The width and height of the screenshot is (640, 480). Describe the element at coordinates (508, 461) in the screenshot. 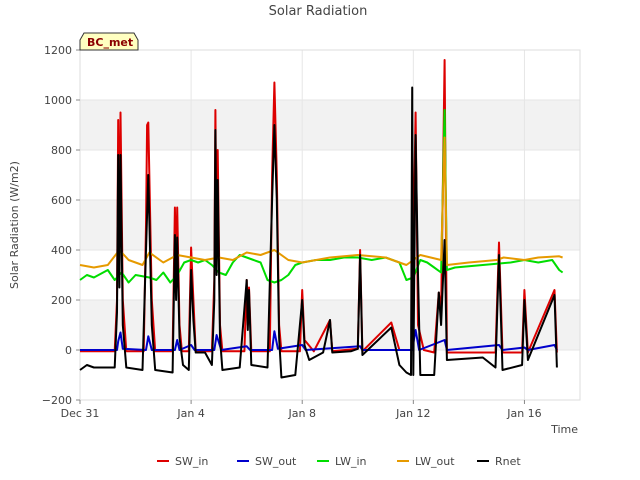

I see `legend-label: Rnet` at that location.